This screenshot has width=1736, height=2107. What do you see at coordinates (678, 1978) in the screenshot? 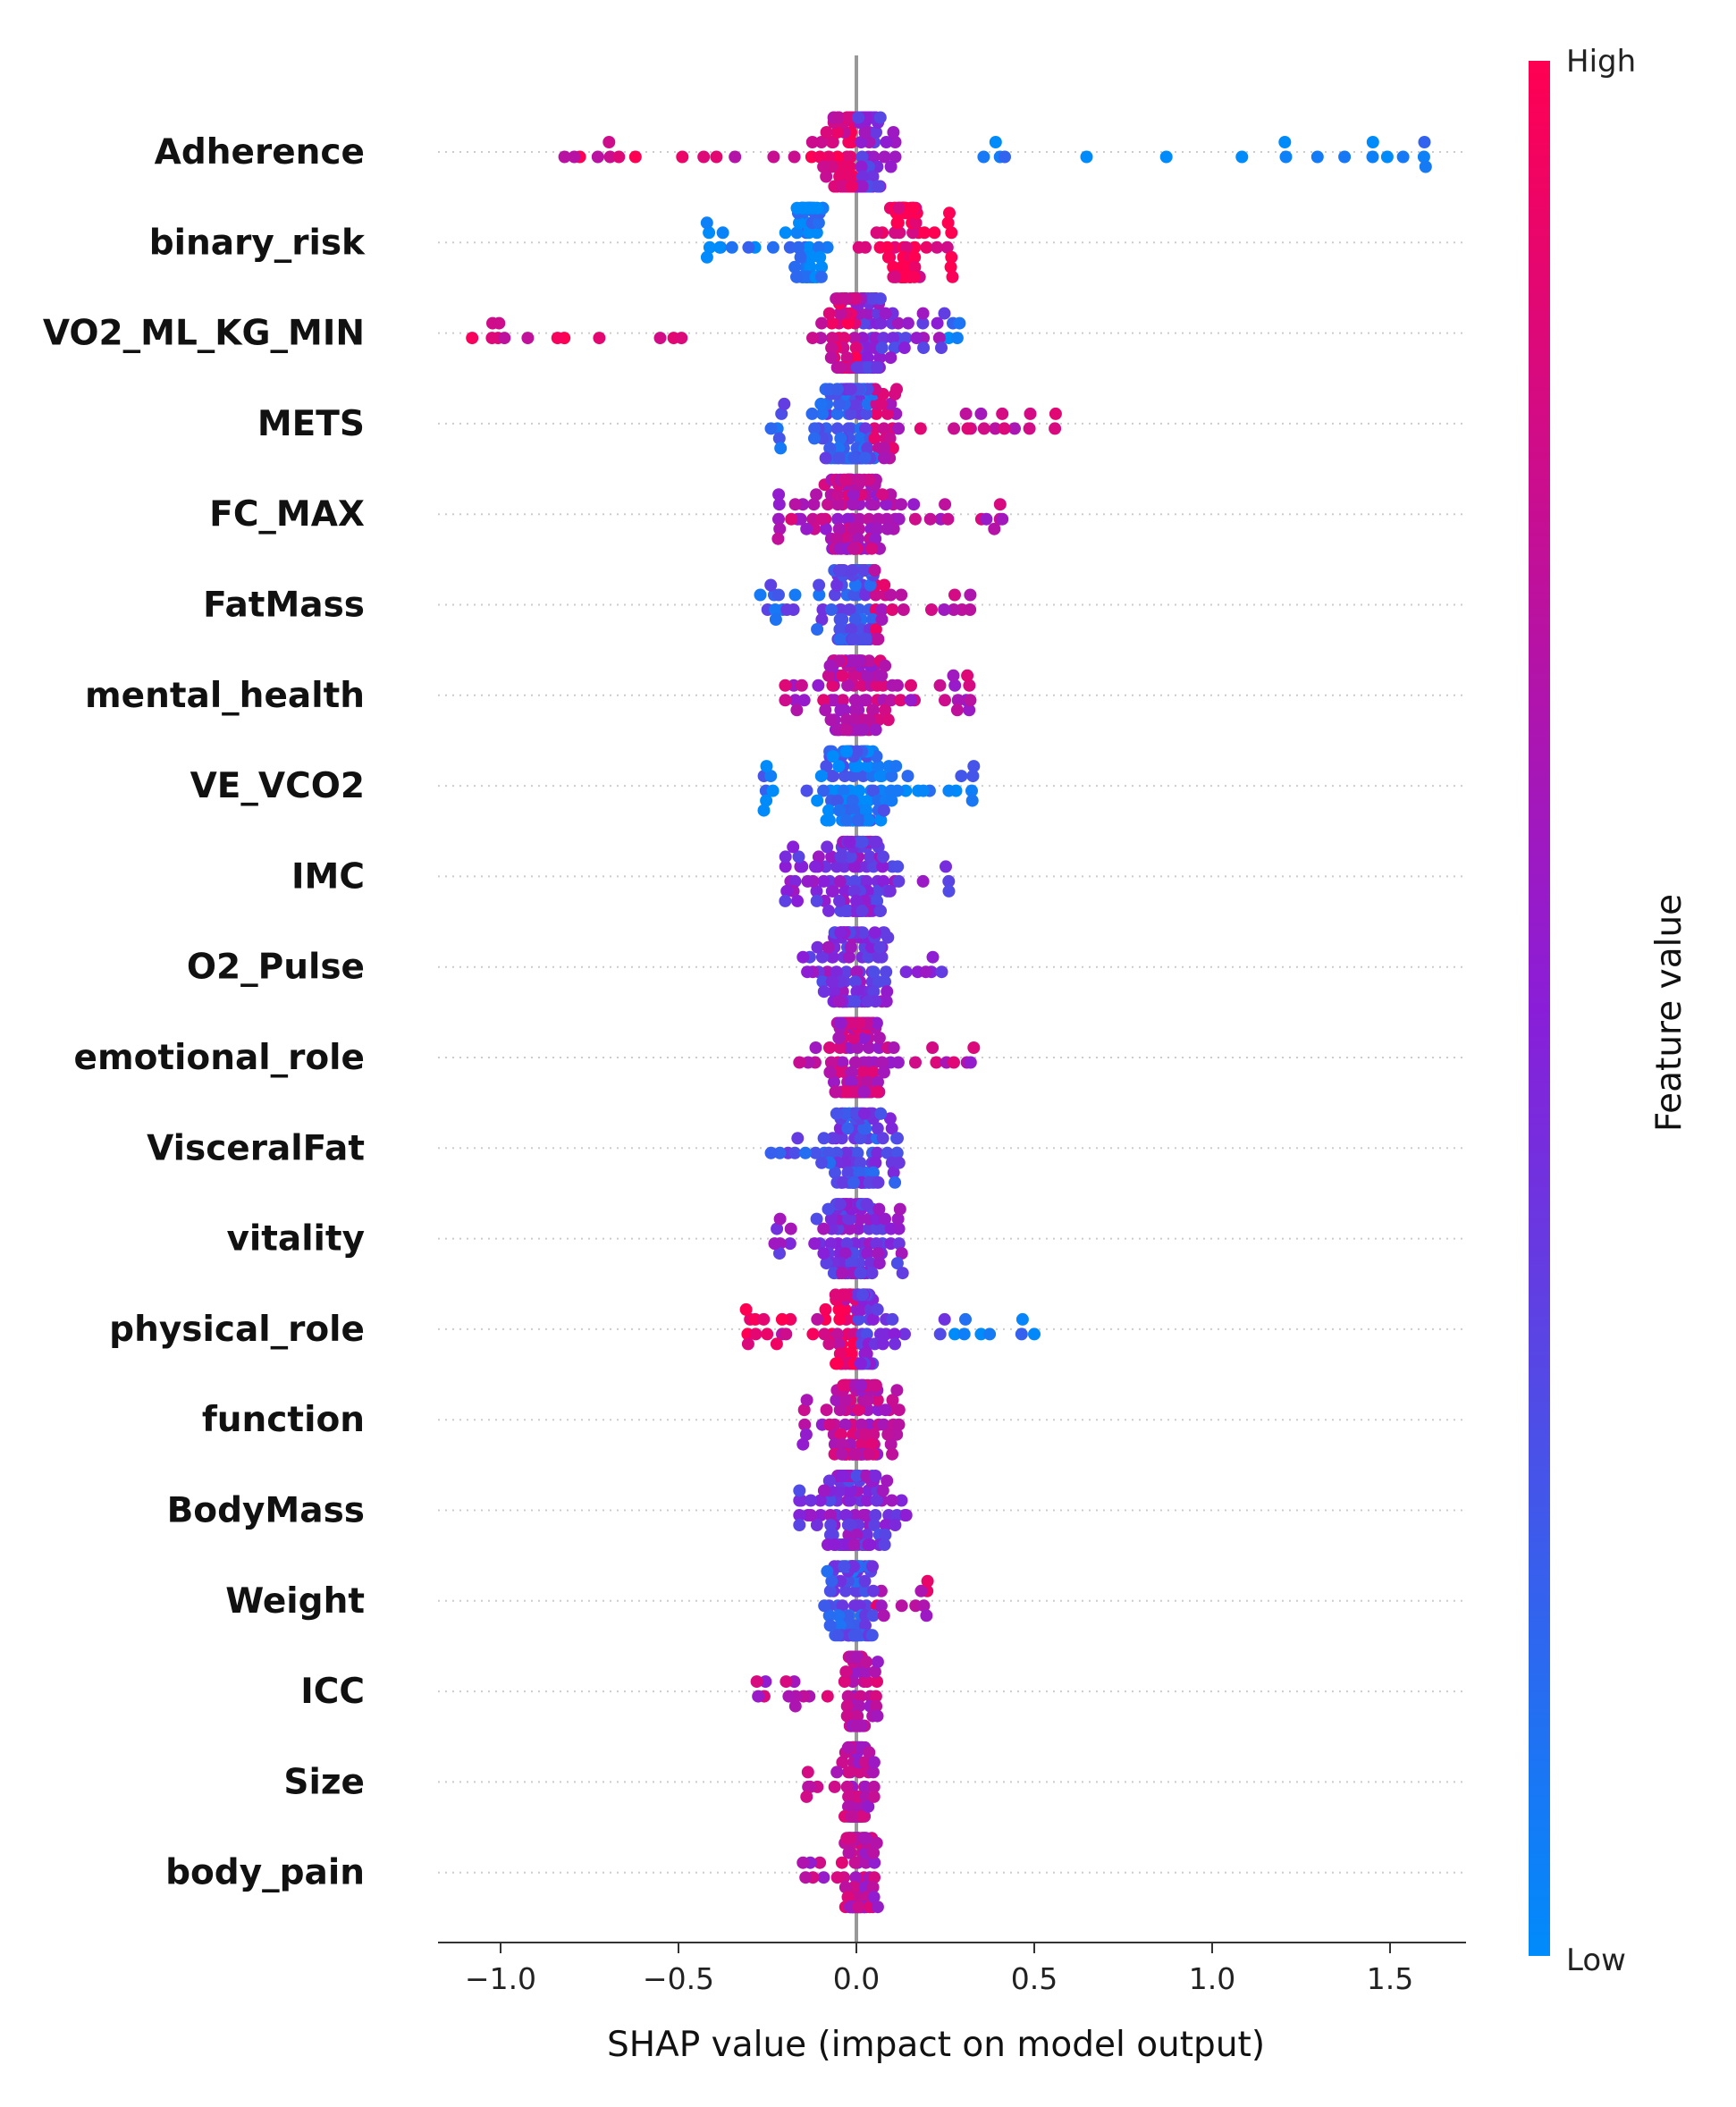
I see `x-tick-label: −0.5` at bounding box center [678, 1978].